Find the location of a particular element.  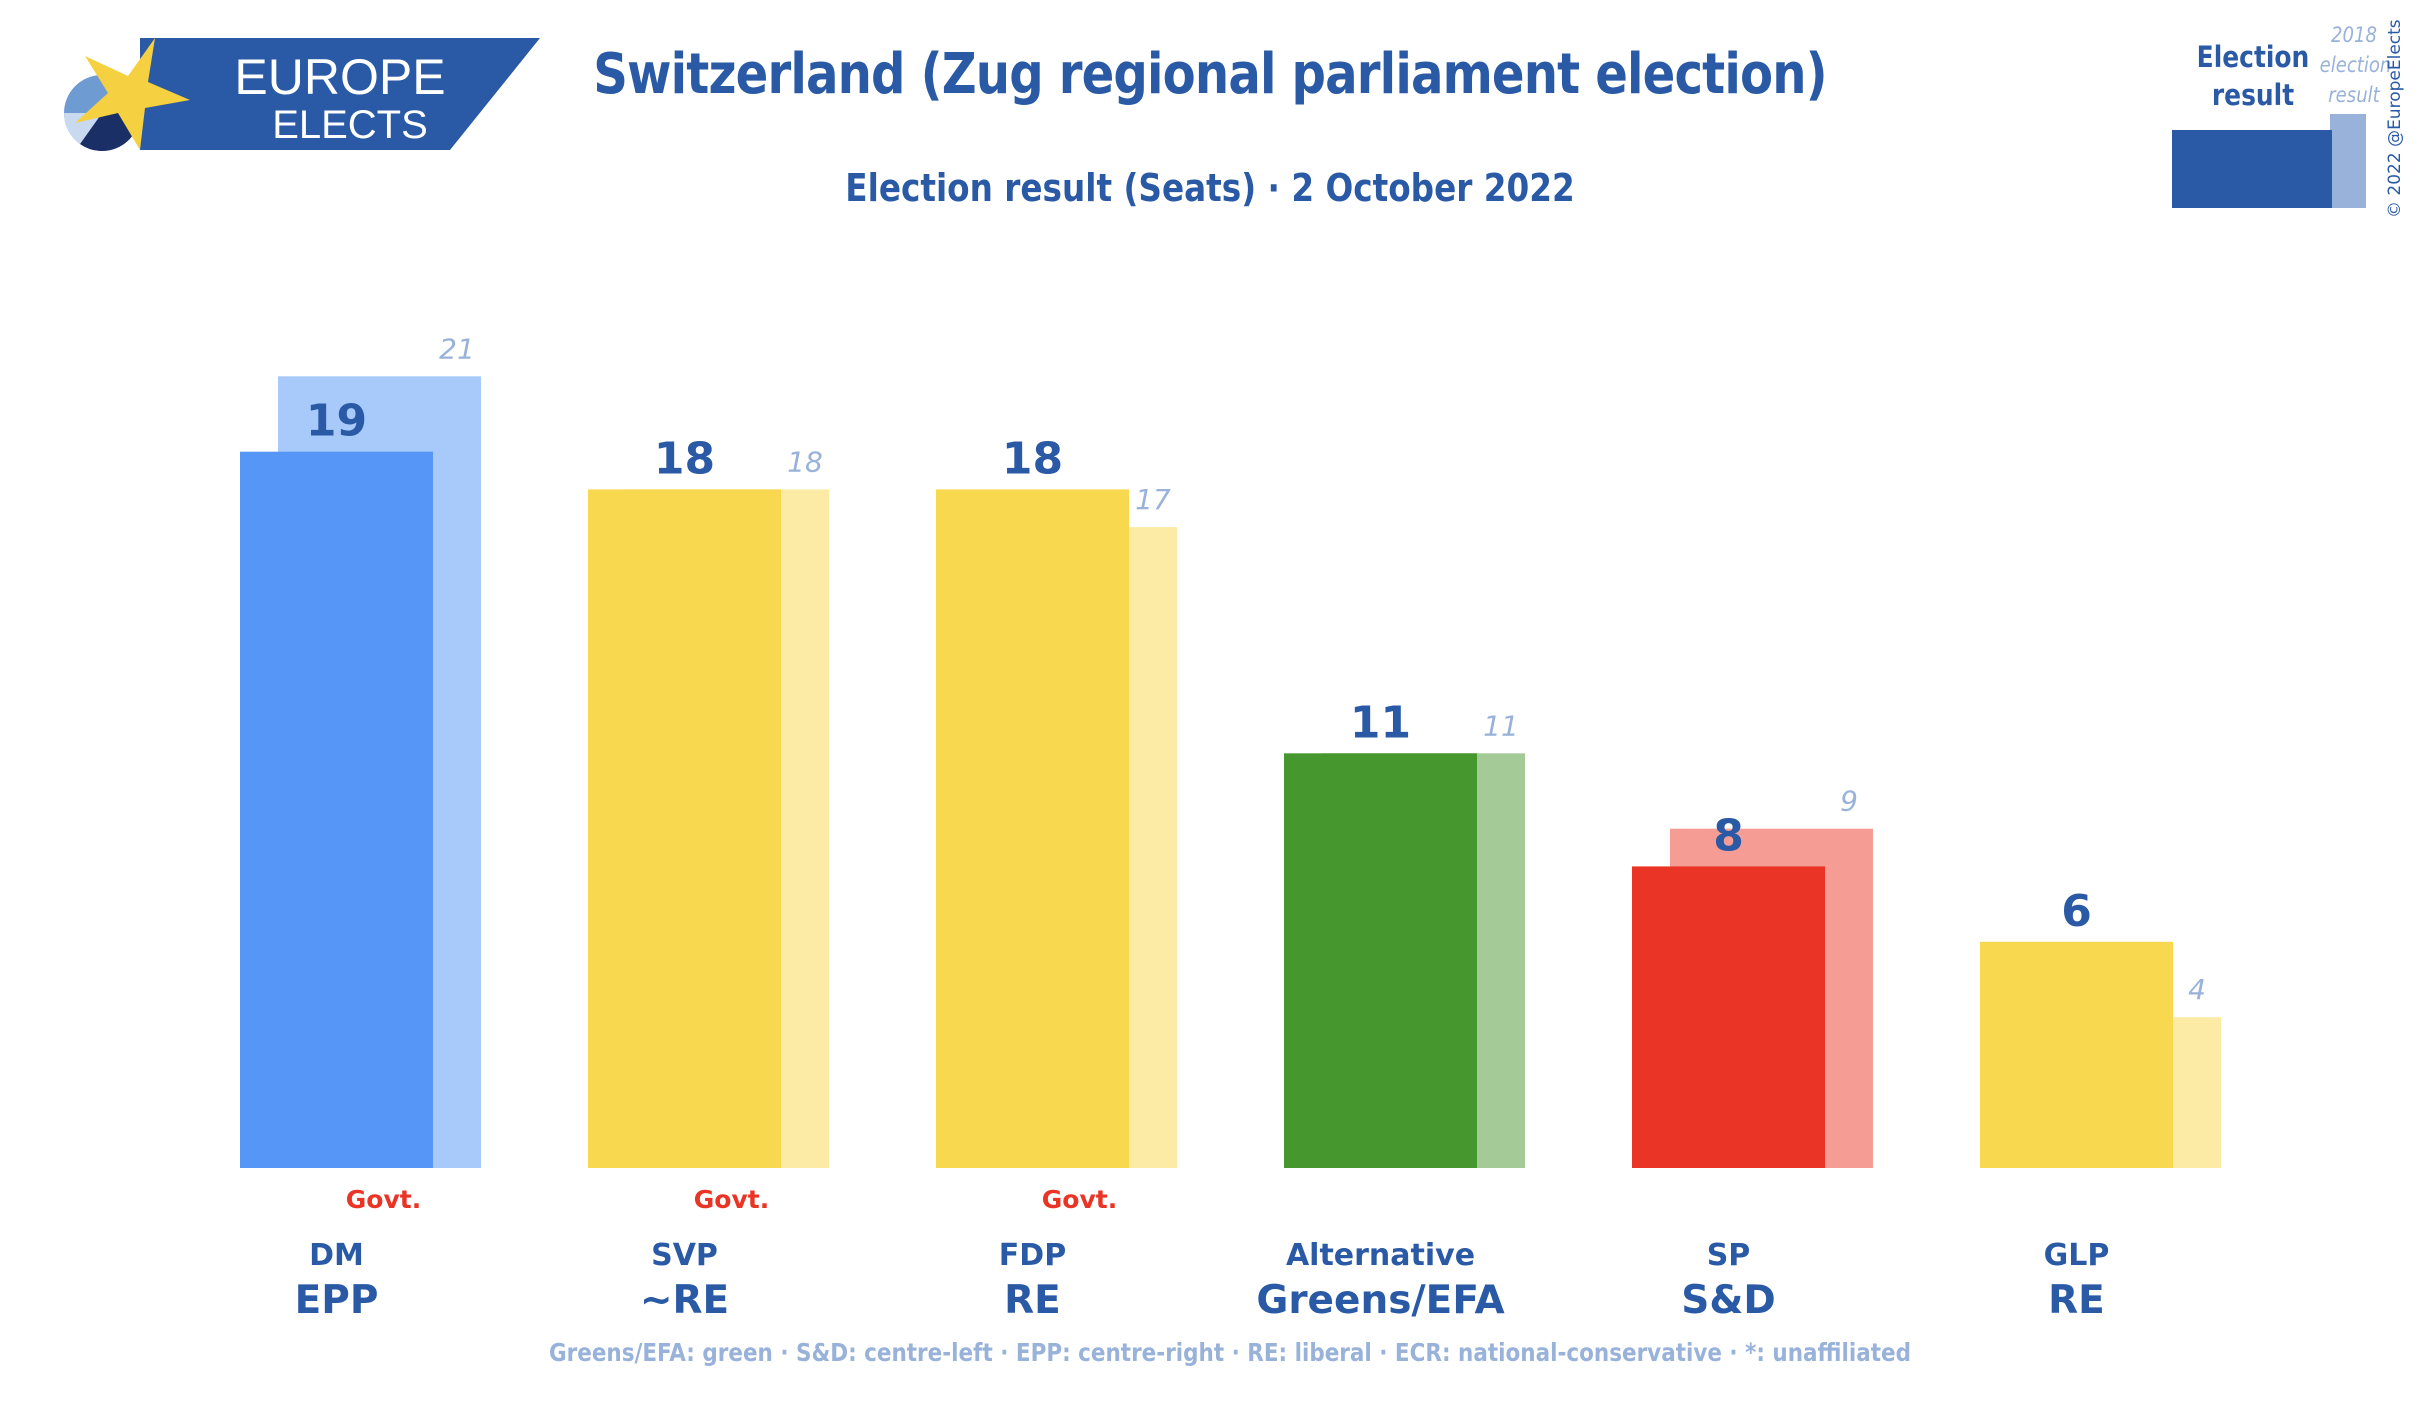

logo-banner is located at coordinates (340, 94).